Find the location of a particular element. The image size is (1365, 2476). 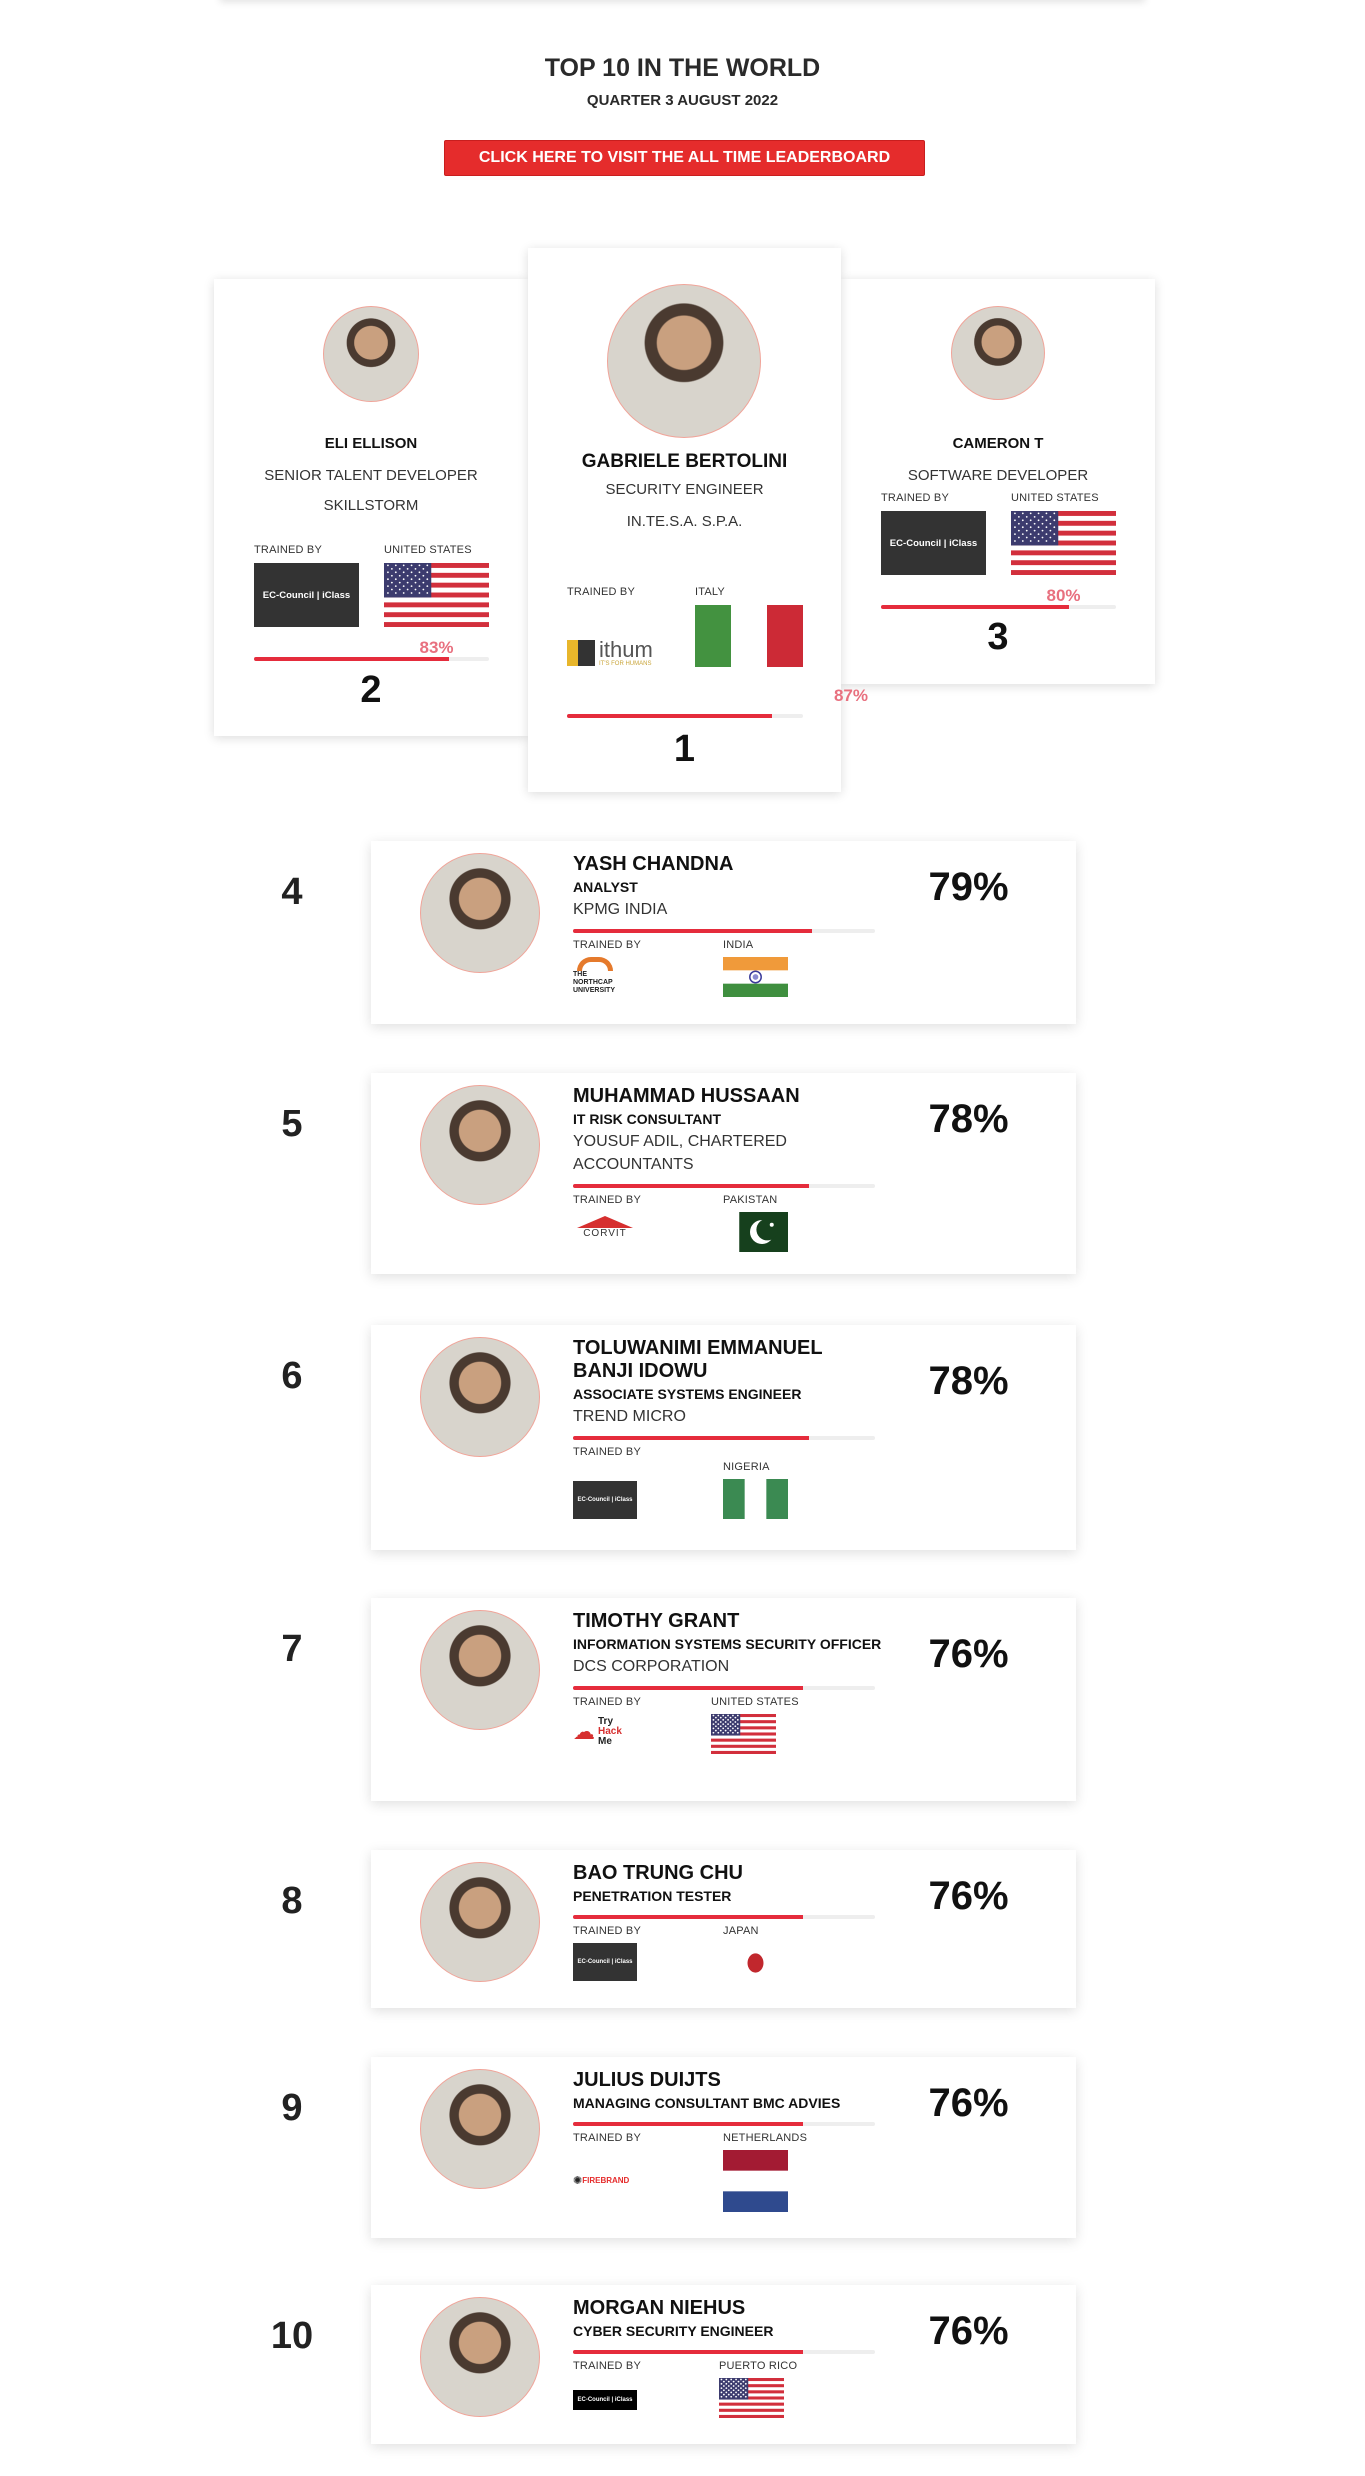

person-company: TREND MICRO is located at coordinates (629, 1416).